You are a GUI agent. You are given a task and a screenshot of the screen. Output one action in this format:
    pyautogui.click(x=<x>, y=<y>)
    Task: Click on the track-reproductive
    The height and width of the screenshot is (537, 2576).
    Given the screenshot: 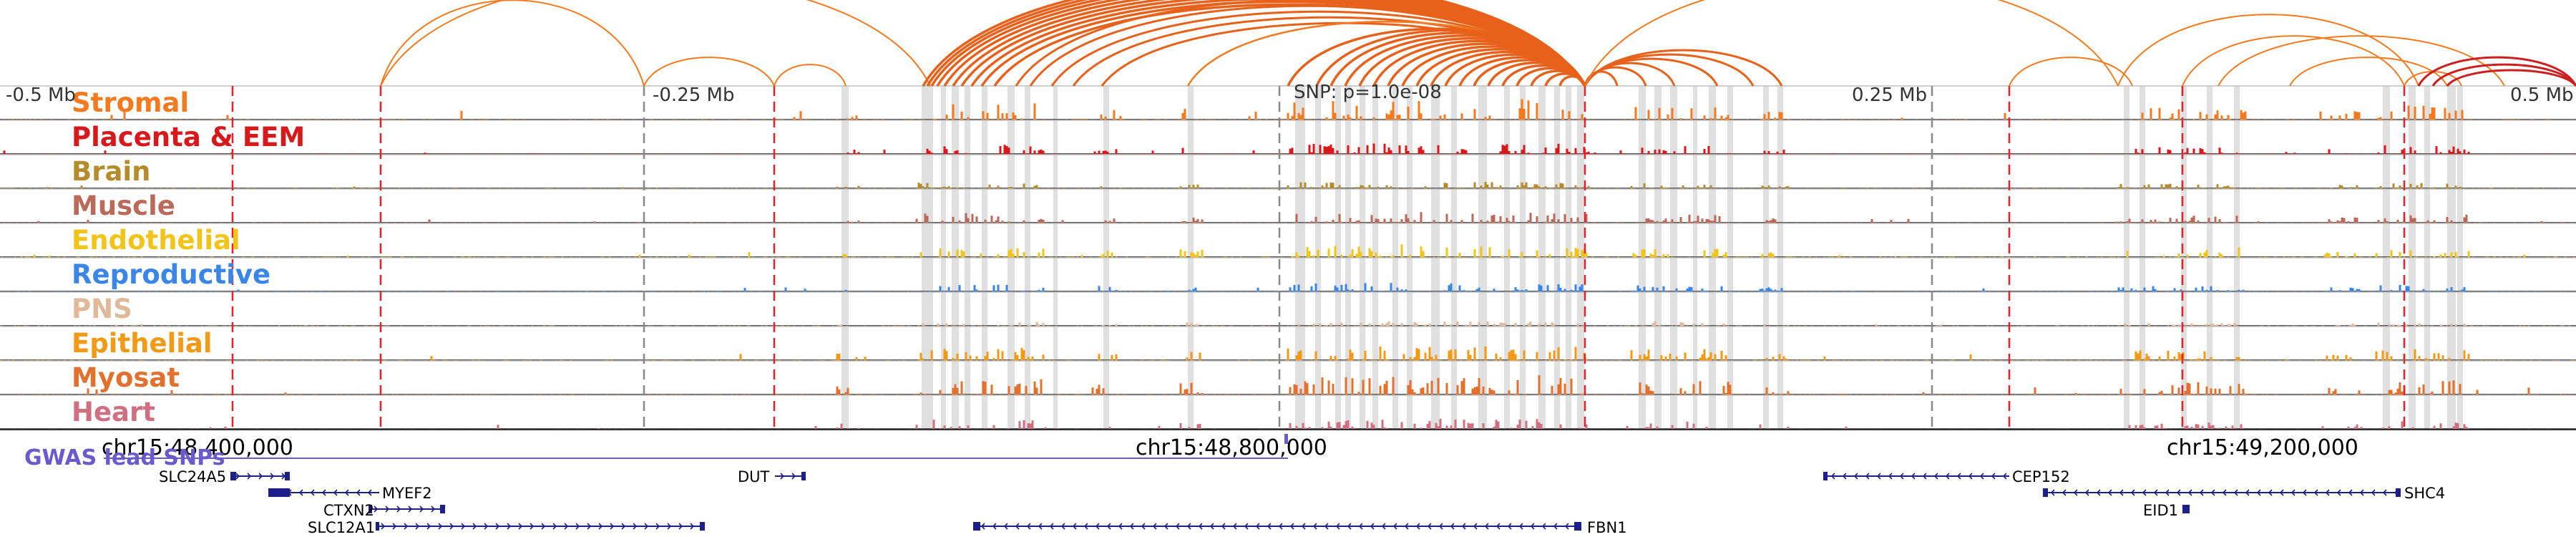 What is the action you would take?
    pyautogui.click(x=1288, y=274)
    